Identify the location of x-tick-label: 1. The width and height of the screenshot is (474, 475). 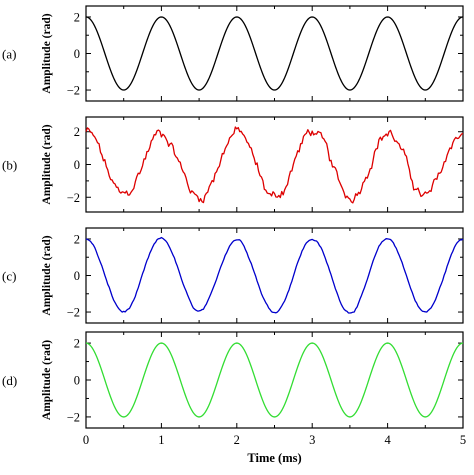
(161, 440).